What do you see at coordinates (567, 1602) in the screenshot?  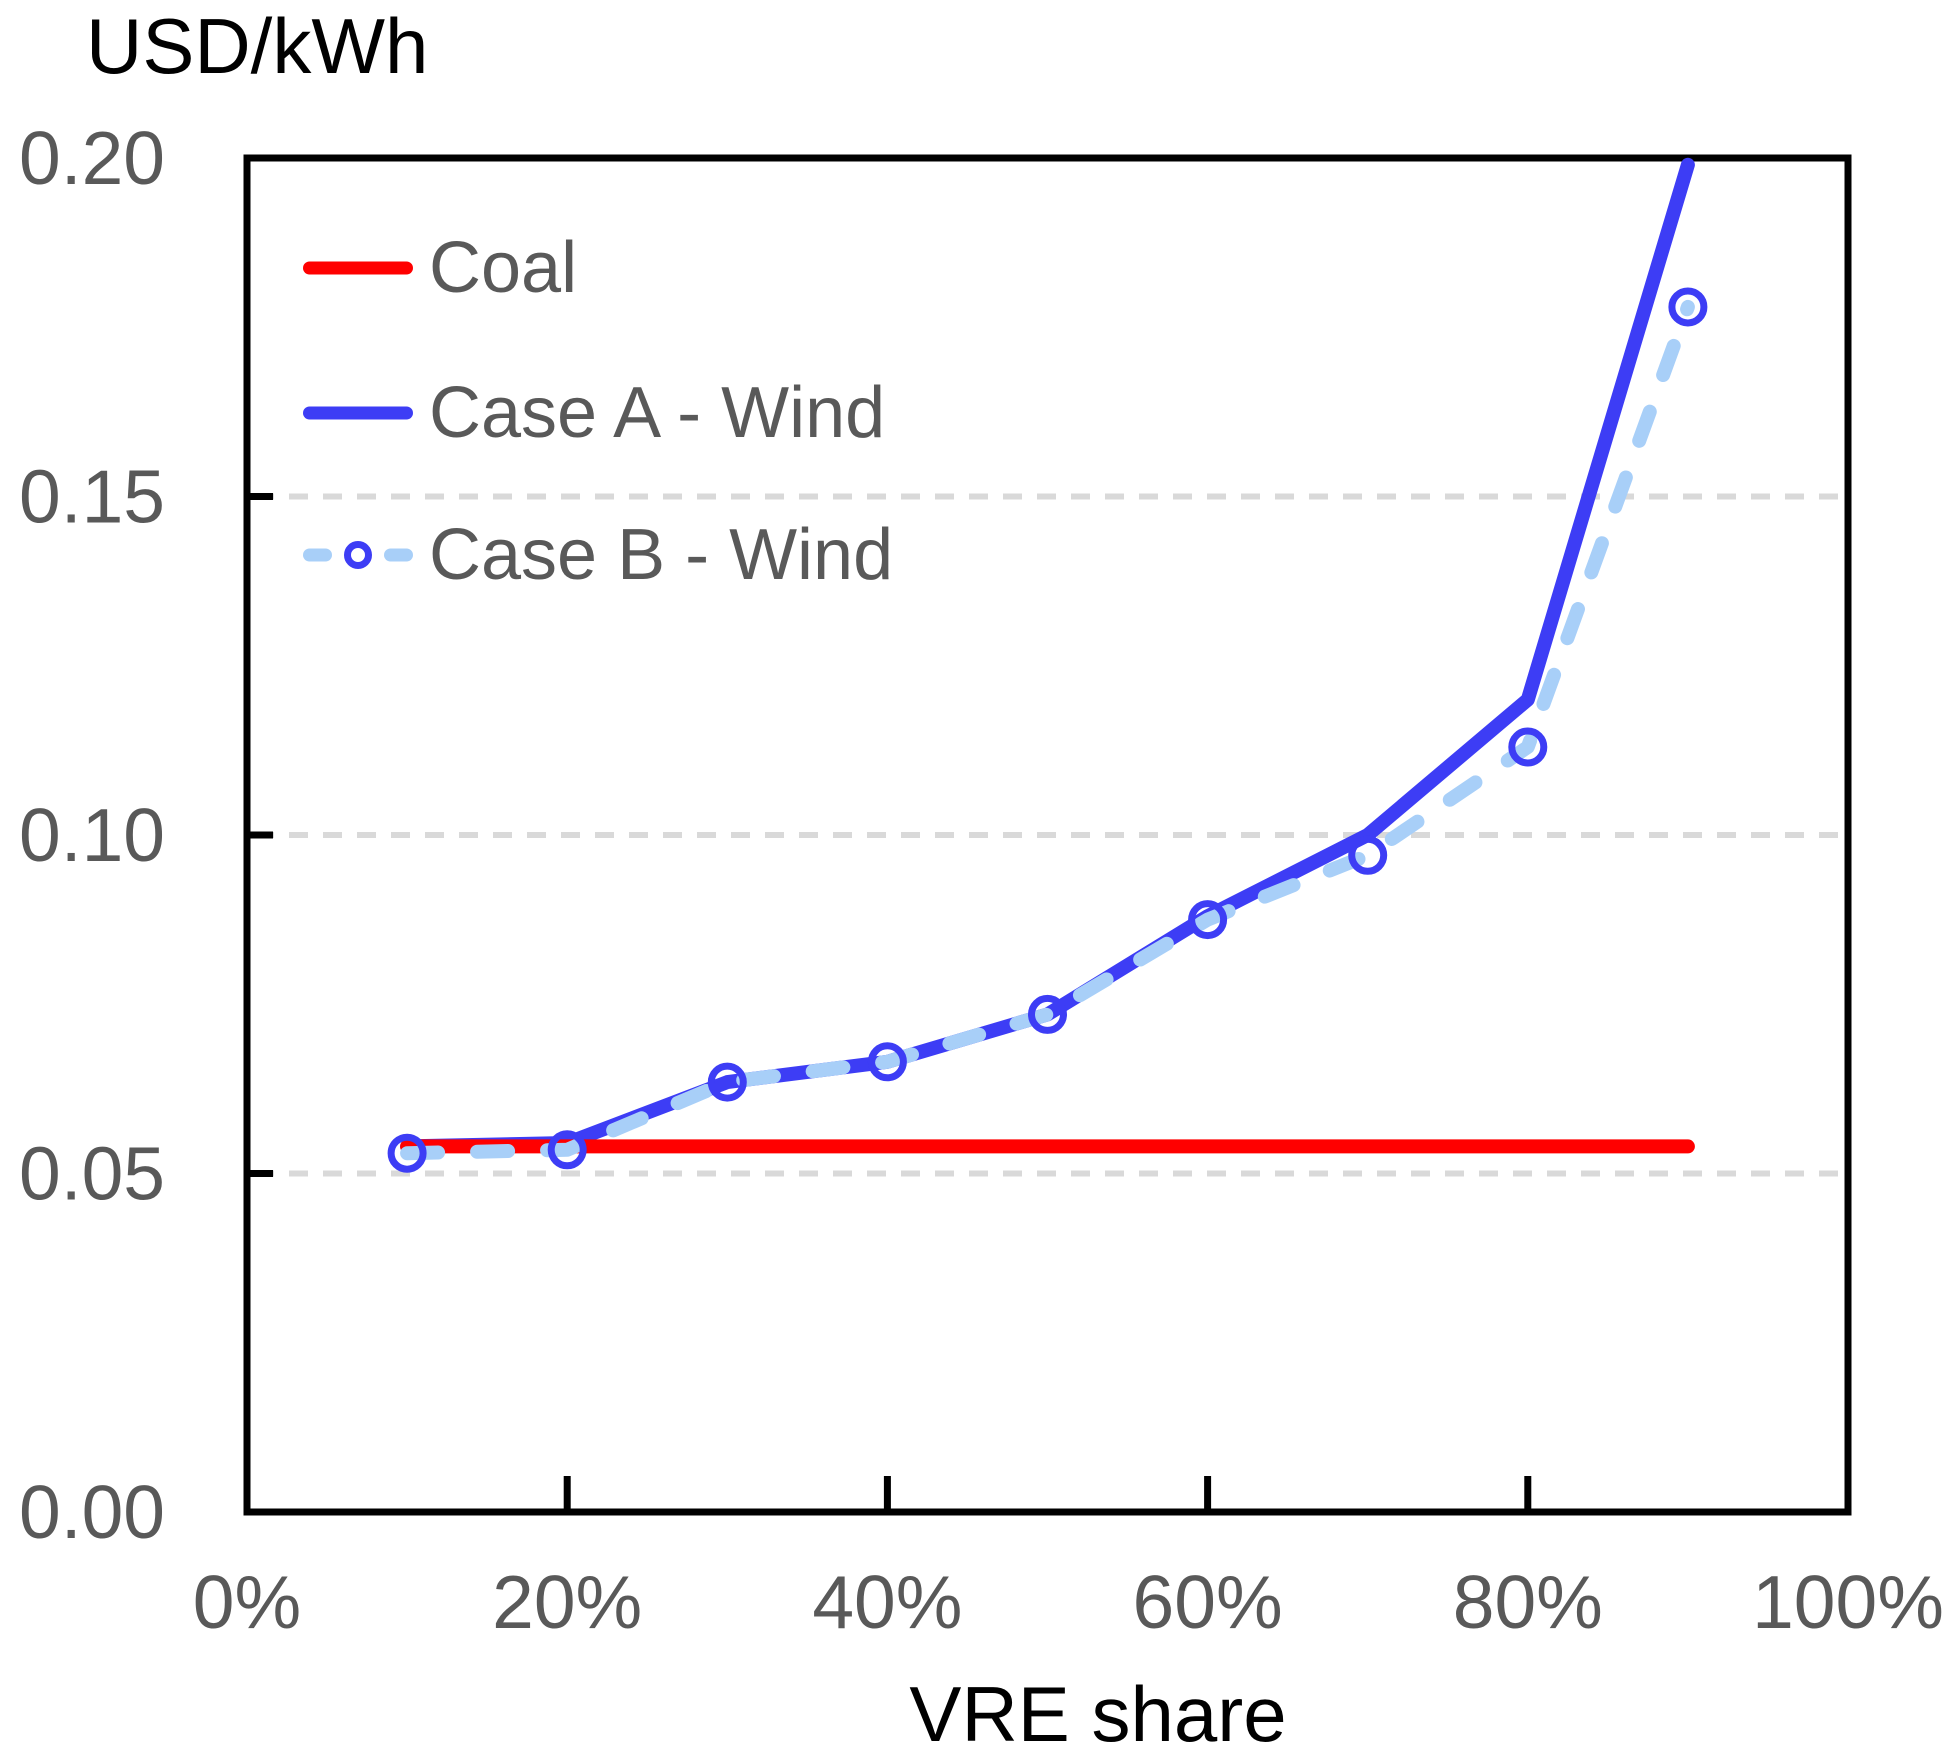 I see `x-tick-label: 20%` at bounding box center [567, 1602].